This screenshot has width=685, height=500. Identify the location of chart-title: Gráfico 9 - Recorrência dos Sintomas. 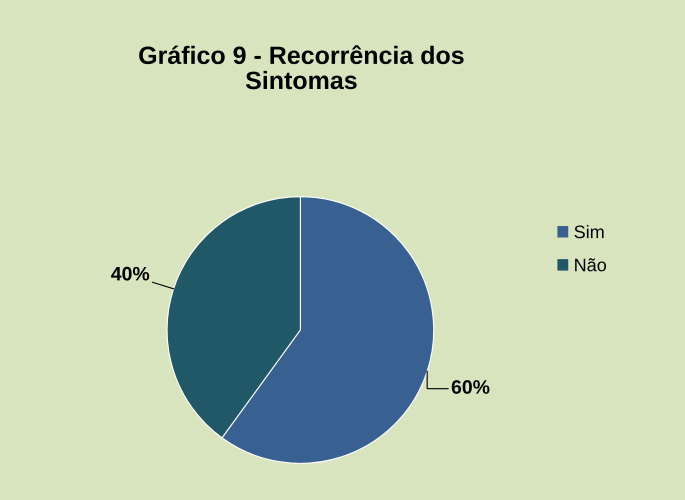
(301, 67).